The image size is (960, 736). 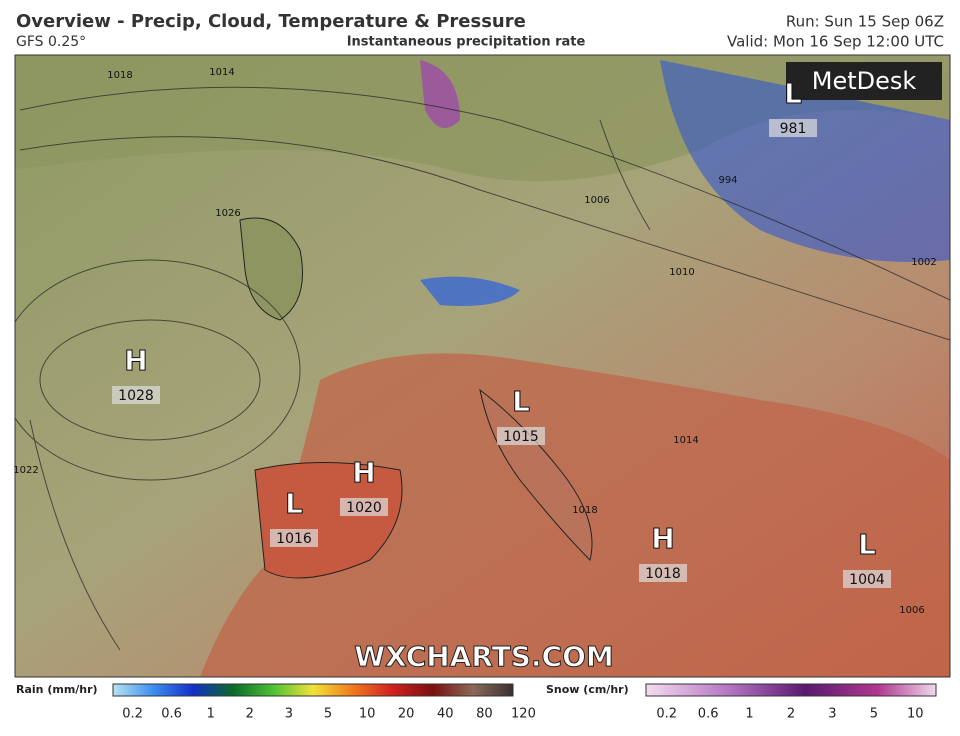 What do you see at coordinates (328, 714) in the screenshot?
I see `rain-tick-label: 5` at bounding box center [328, 714].